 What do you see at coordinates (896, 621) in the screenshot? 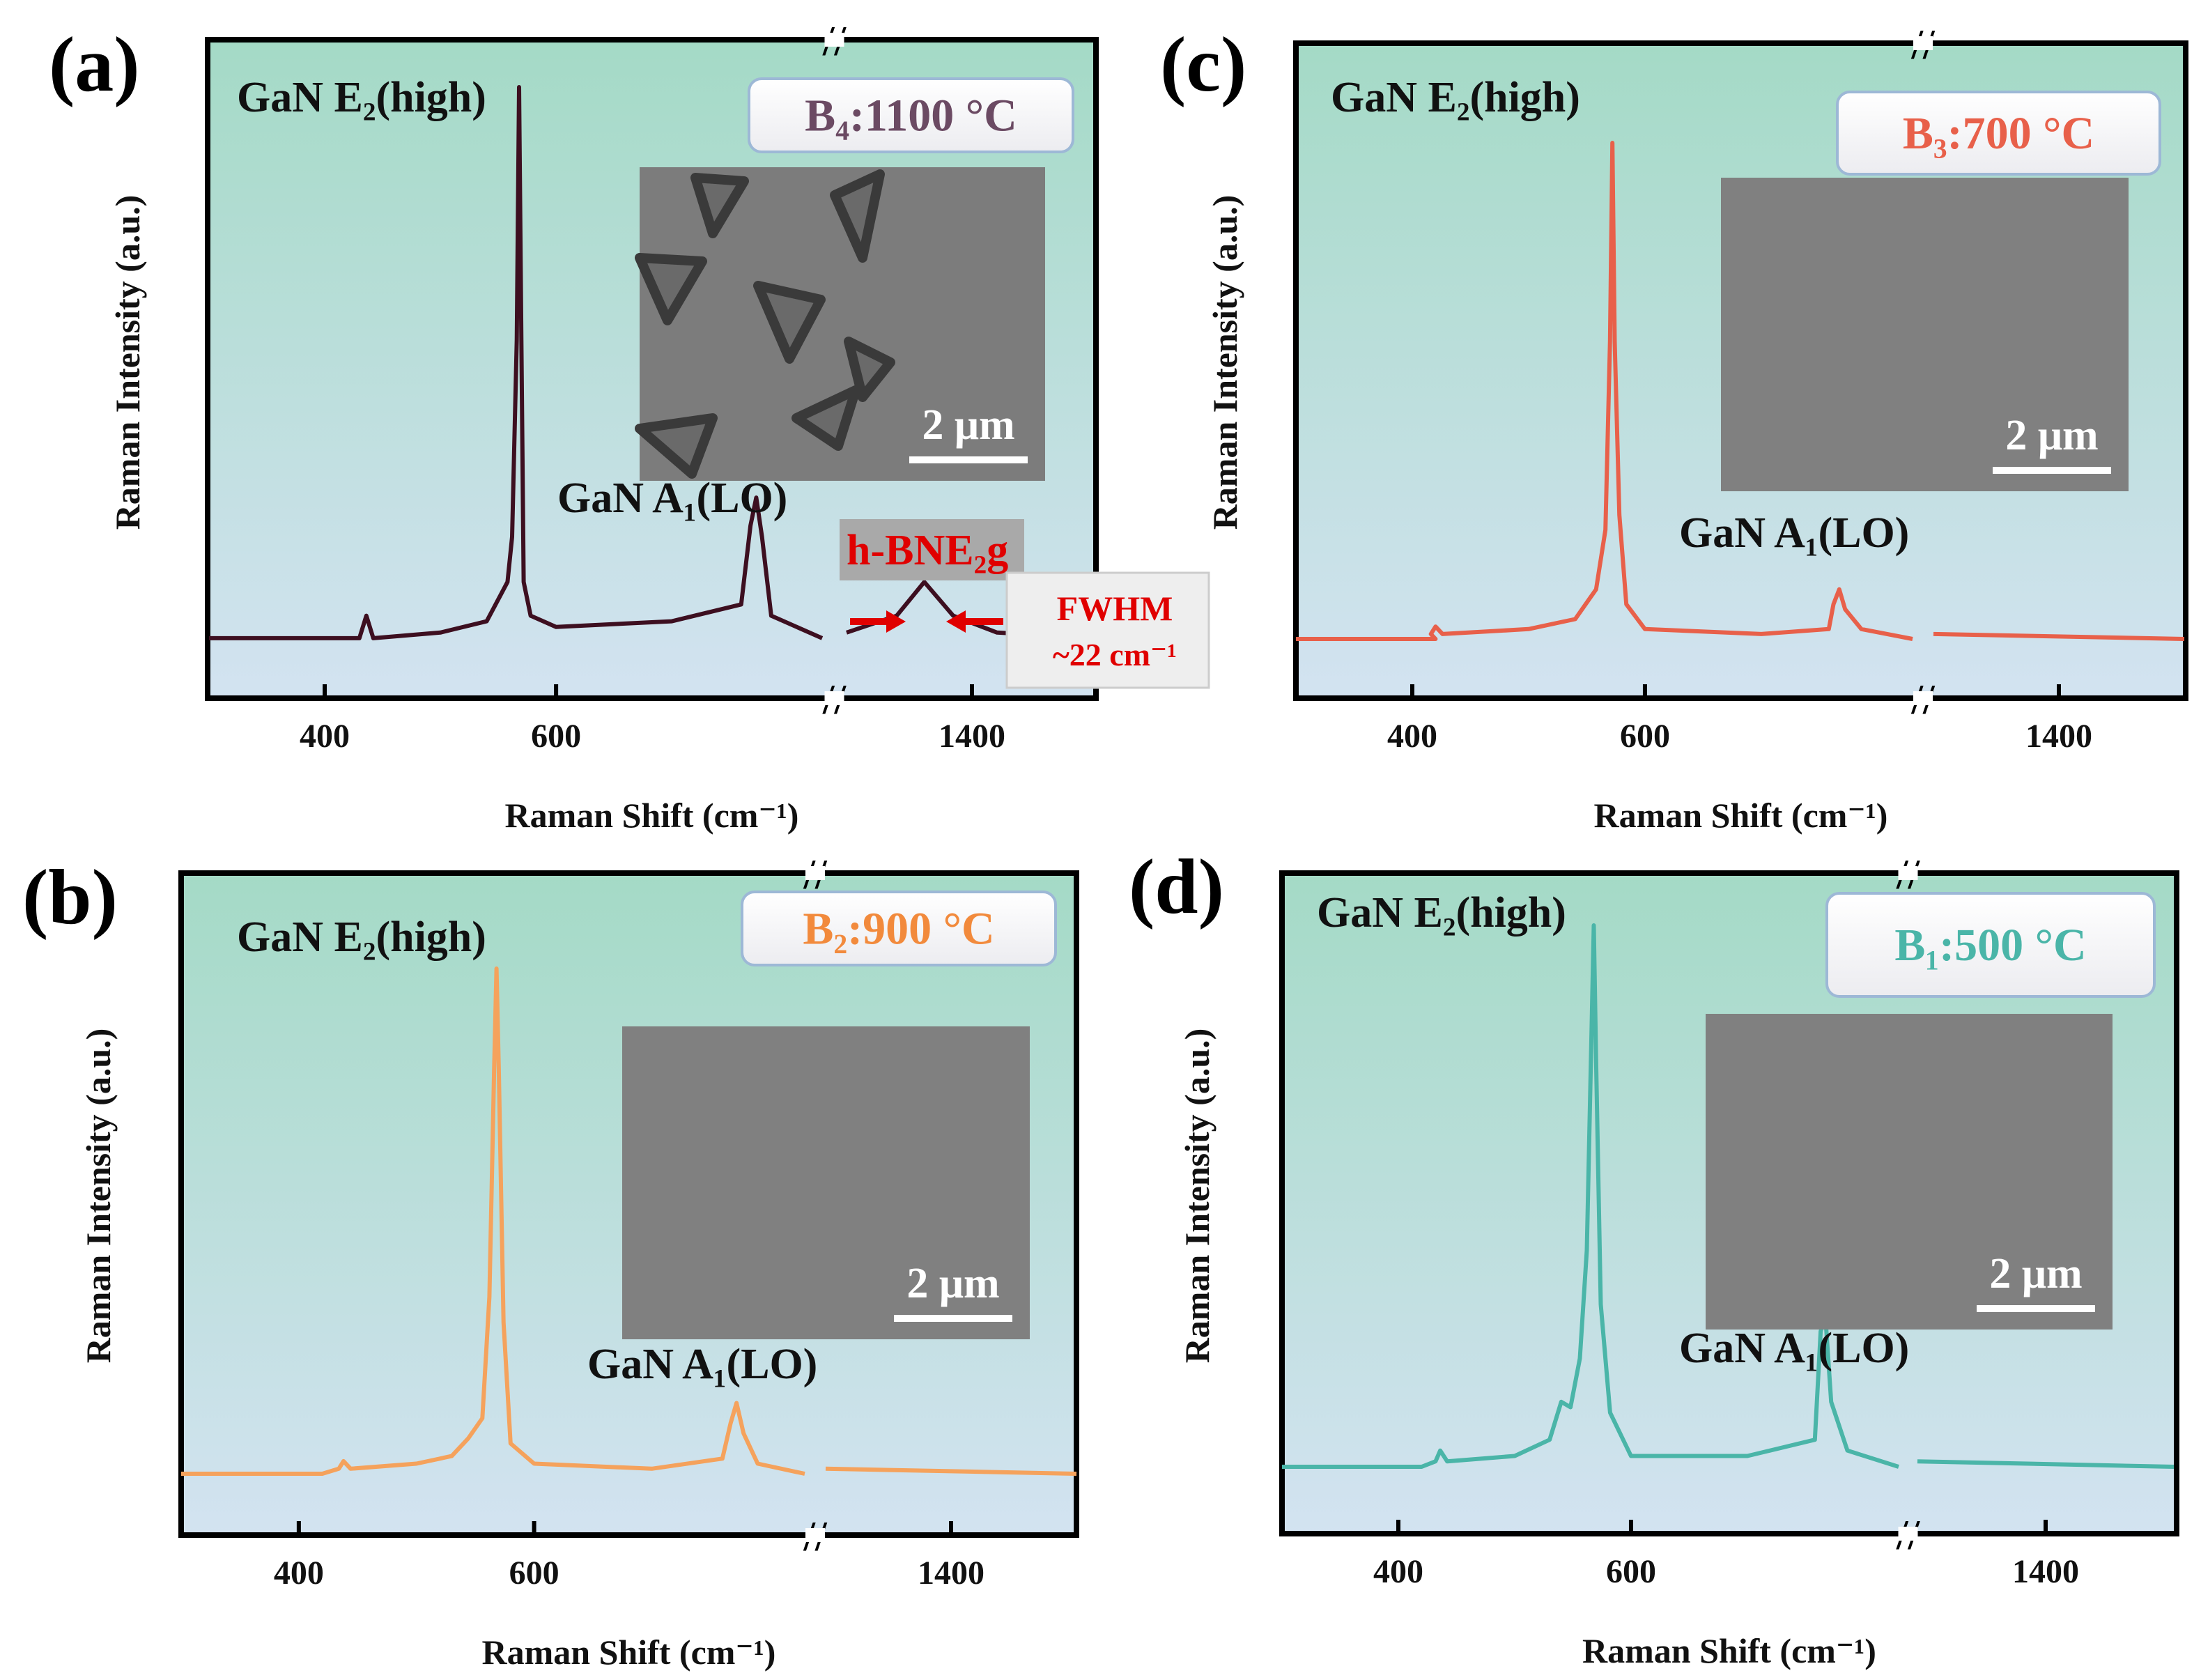
I see `fwhm-arrowhead-left` at bounding box center [896, 621].